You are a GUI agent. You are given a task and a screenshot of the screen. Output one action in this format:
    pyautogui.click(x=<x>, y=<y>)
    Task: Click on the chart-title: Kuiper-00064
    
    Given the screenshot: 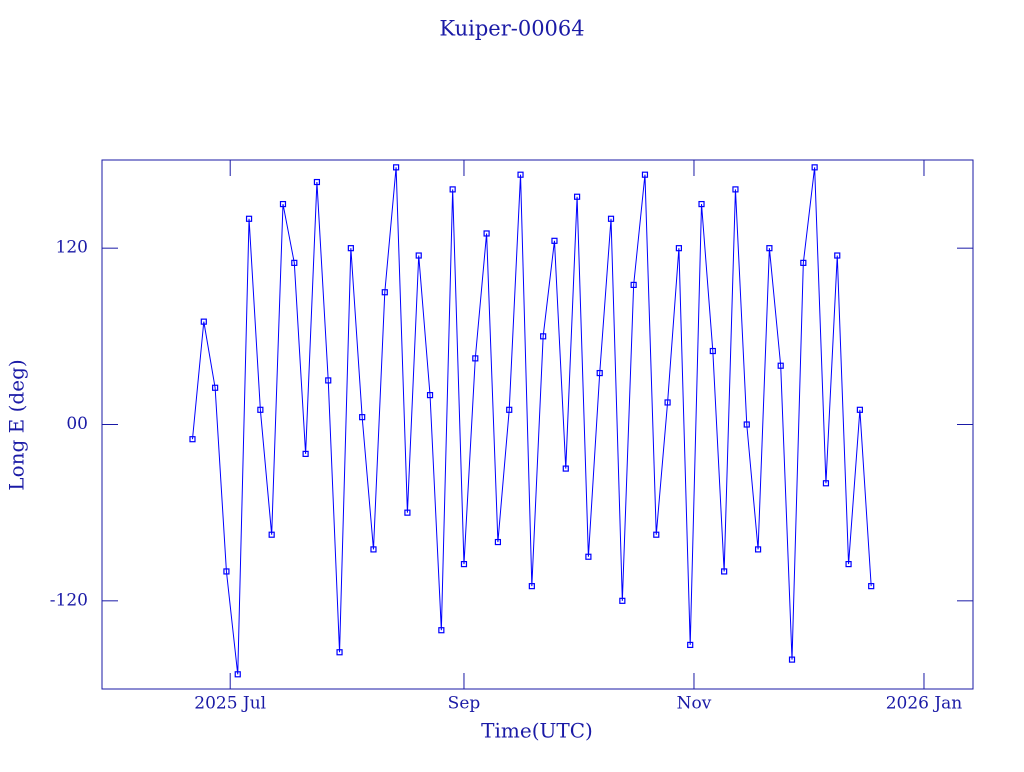 What is the action you would take?
    pyautogui.click(x=511, y=29)
    